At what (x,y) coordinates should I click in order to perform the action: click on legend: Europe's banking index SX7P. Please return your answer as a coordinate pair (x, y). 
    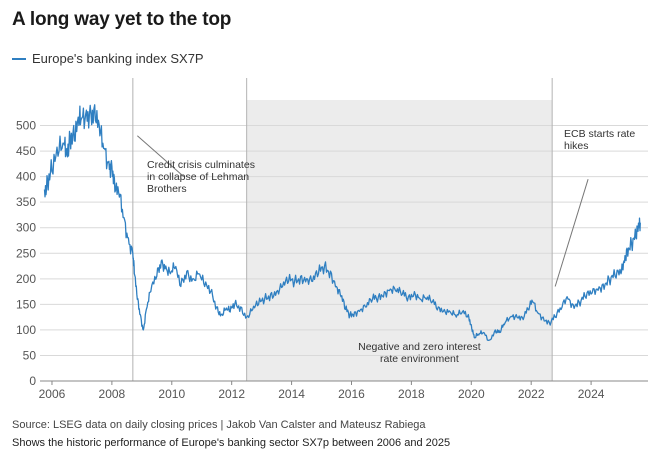
    Looking at the image, I should click on (108, 58).